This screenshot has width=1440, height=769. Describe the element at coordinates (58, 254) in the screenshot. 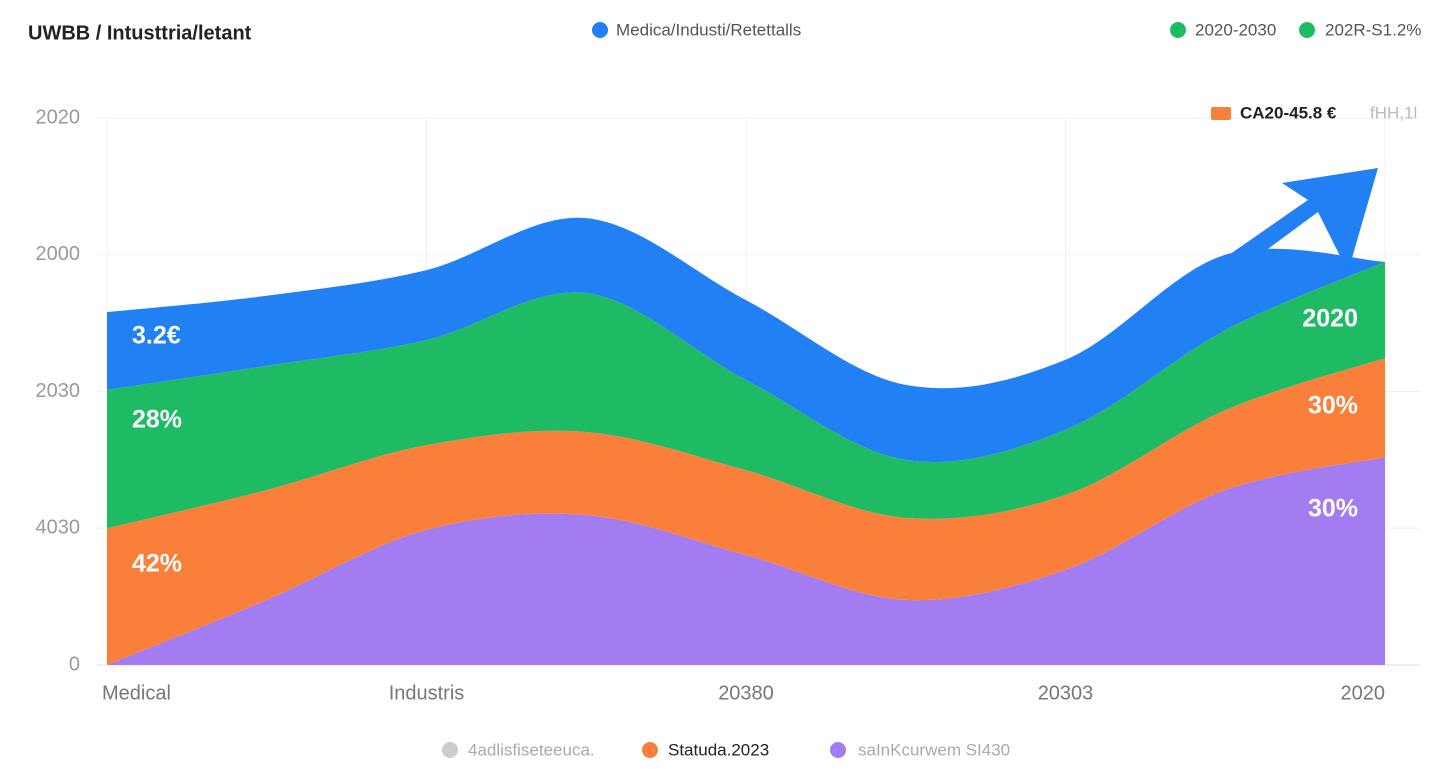

I see `y-tick-label: 2000` at that location.